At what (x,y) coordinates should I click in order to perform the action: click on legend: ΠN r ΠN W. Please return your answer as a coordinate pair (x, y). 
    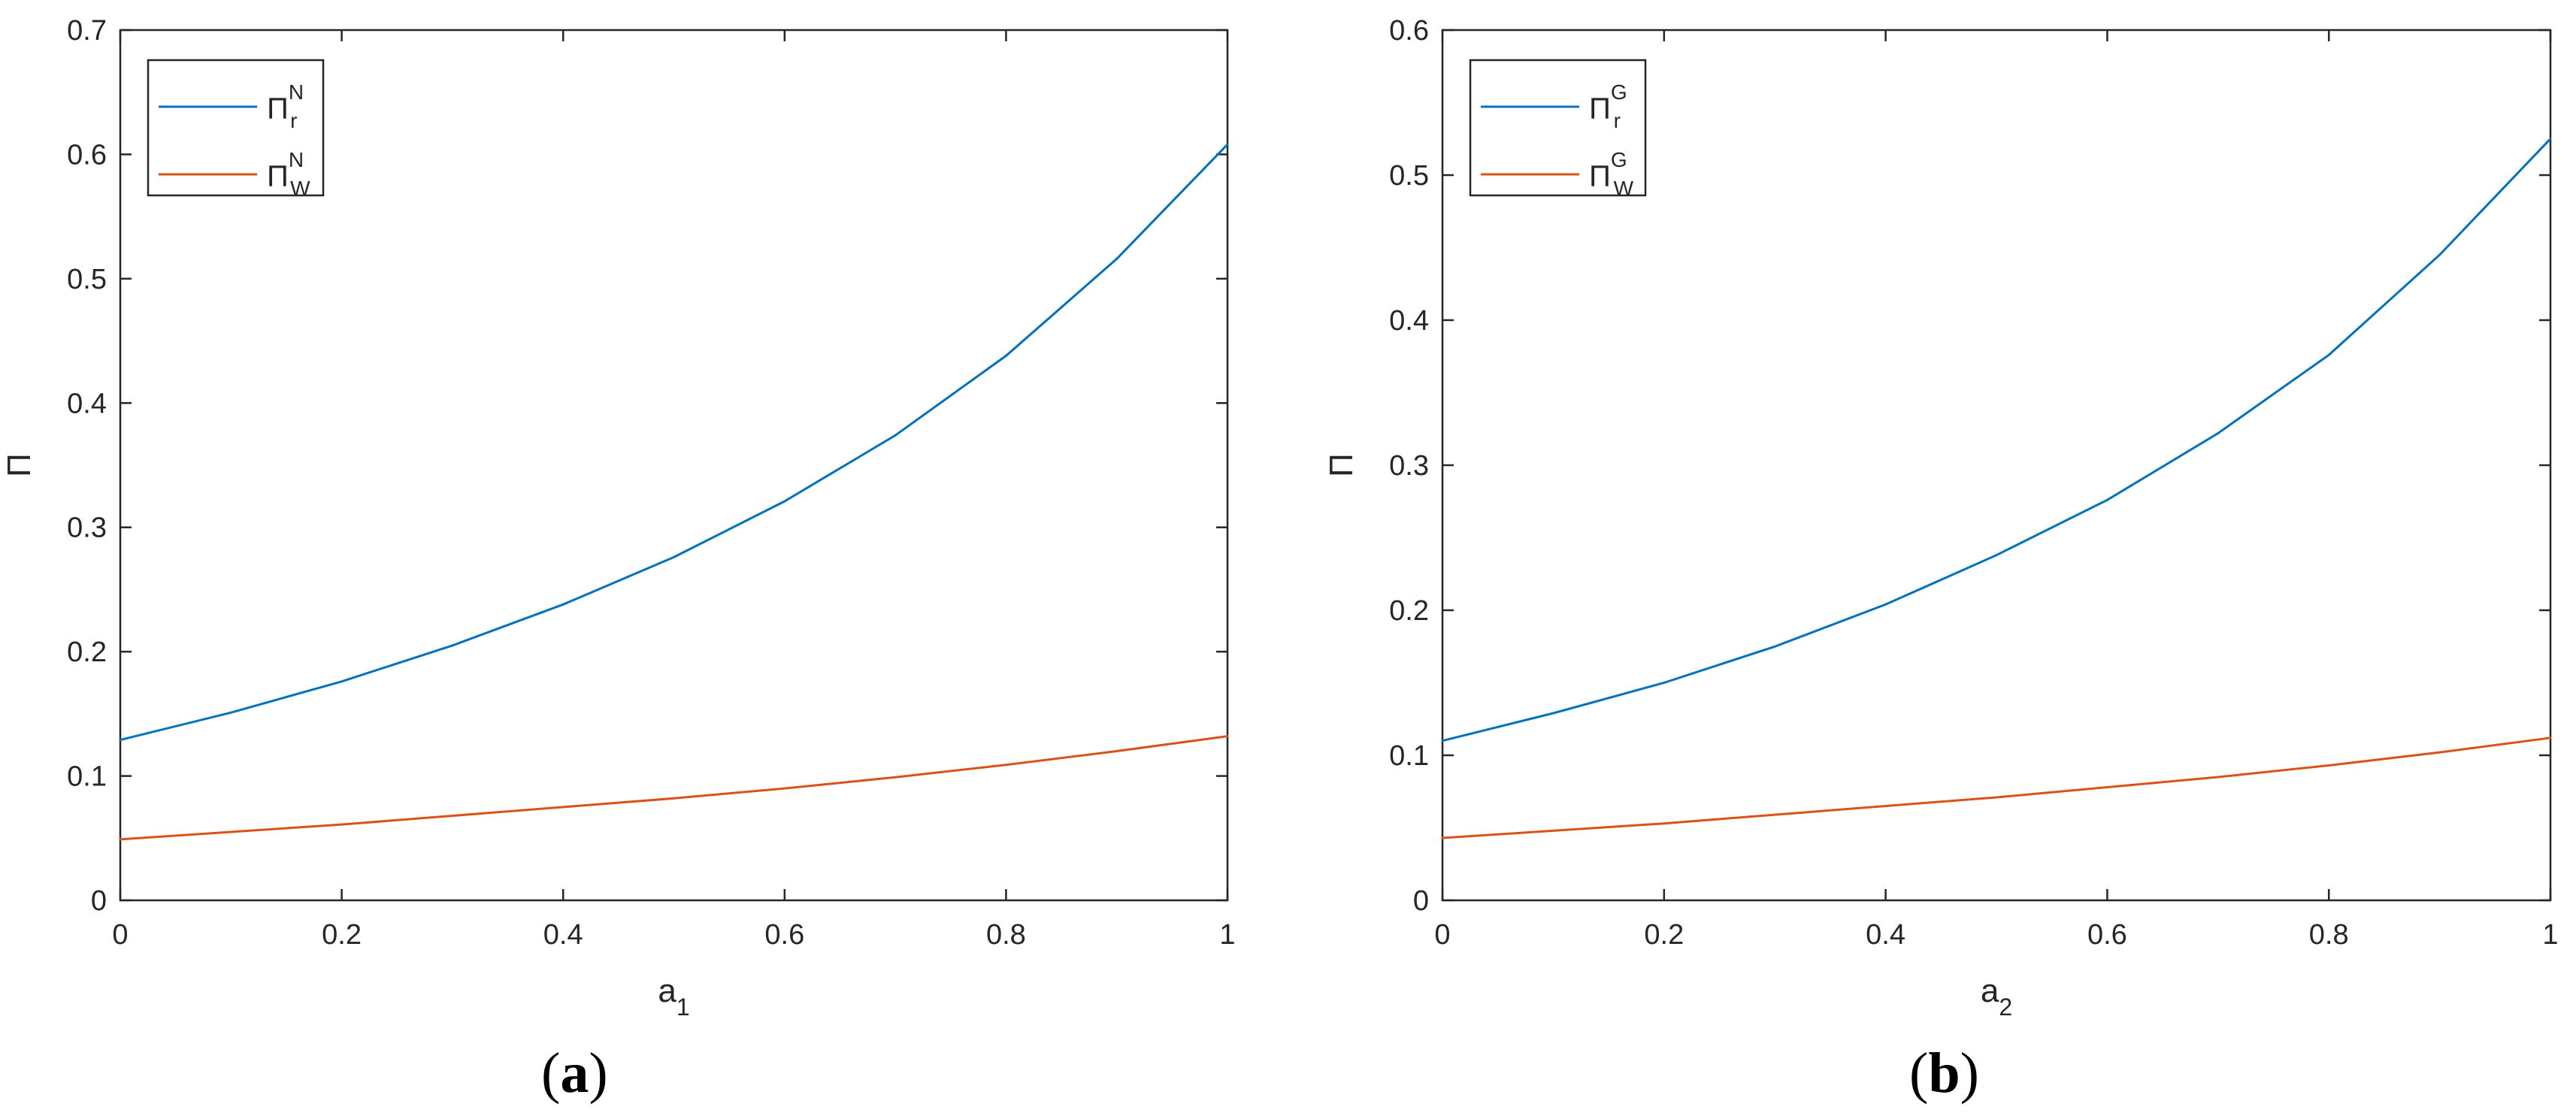
    Looking at the image, I should click on (236, 129).